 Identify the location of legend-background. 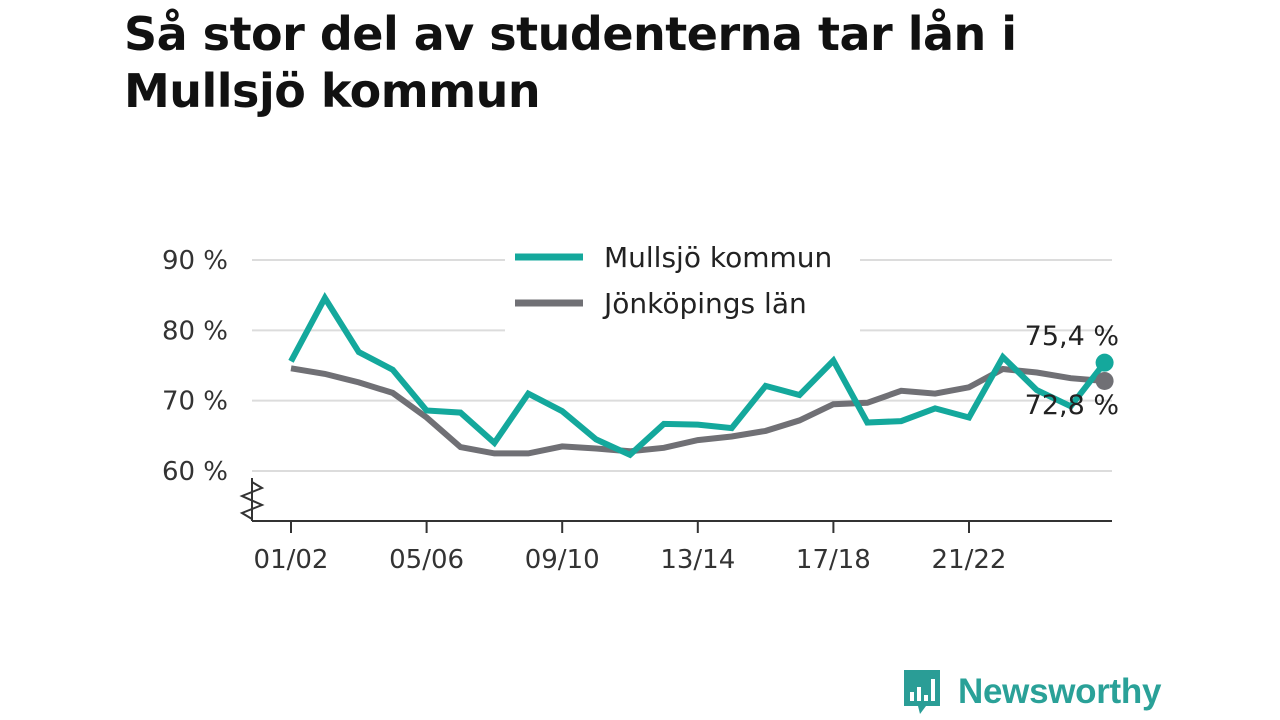
(682, 284).